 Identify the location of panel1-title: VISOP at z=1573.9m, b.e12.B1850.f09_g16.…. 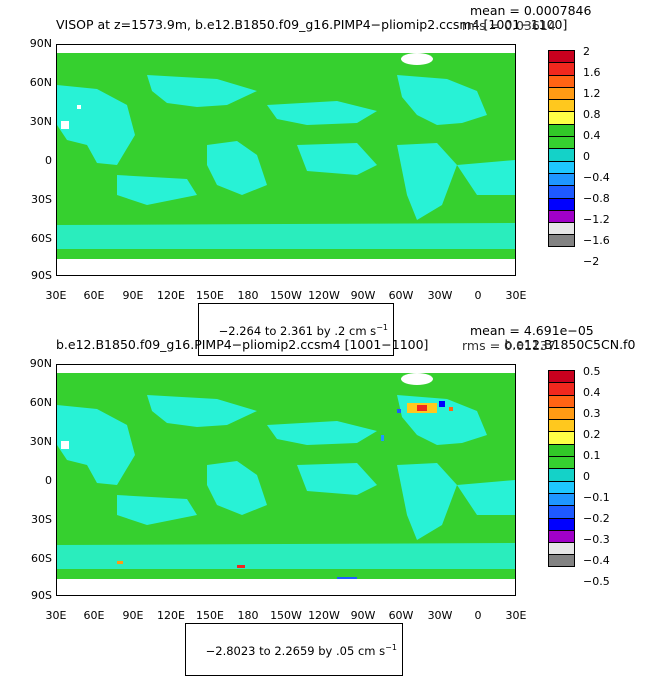
(312, 24).